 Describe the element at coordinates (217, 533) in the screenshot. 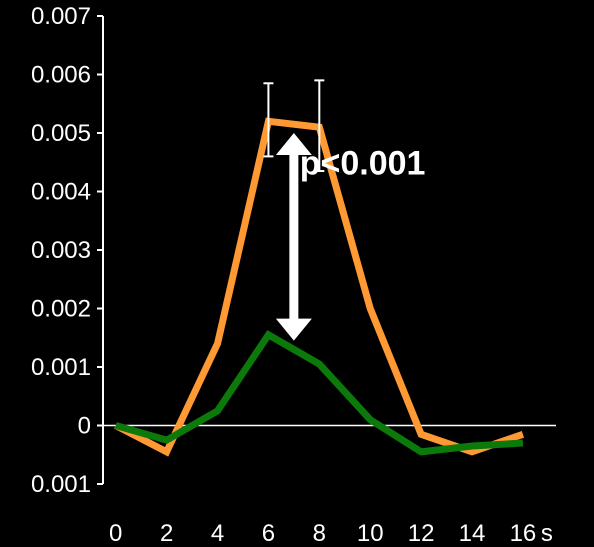

I see `x-tick-label: 4` at that location.